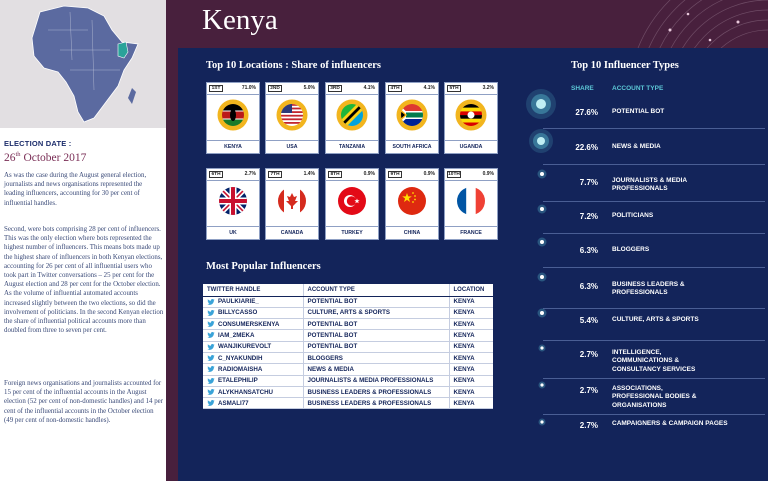  I want to click on location-rank: 3RD, so click(335, 88).